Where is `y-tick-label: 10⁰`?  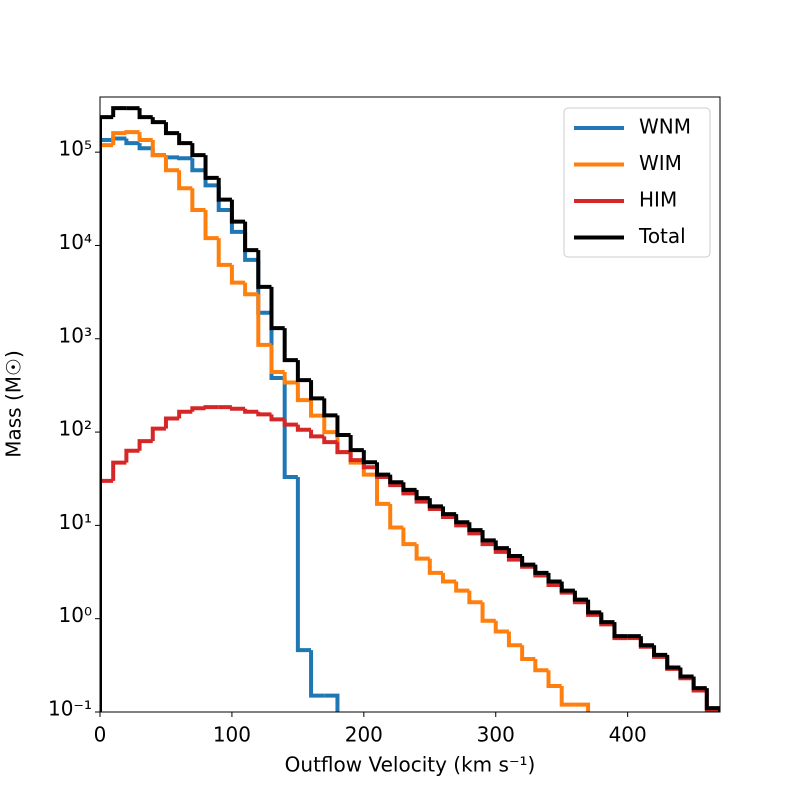 y-tick-label: 10⁰ is located at coordinates (75, 615).